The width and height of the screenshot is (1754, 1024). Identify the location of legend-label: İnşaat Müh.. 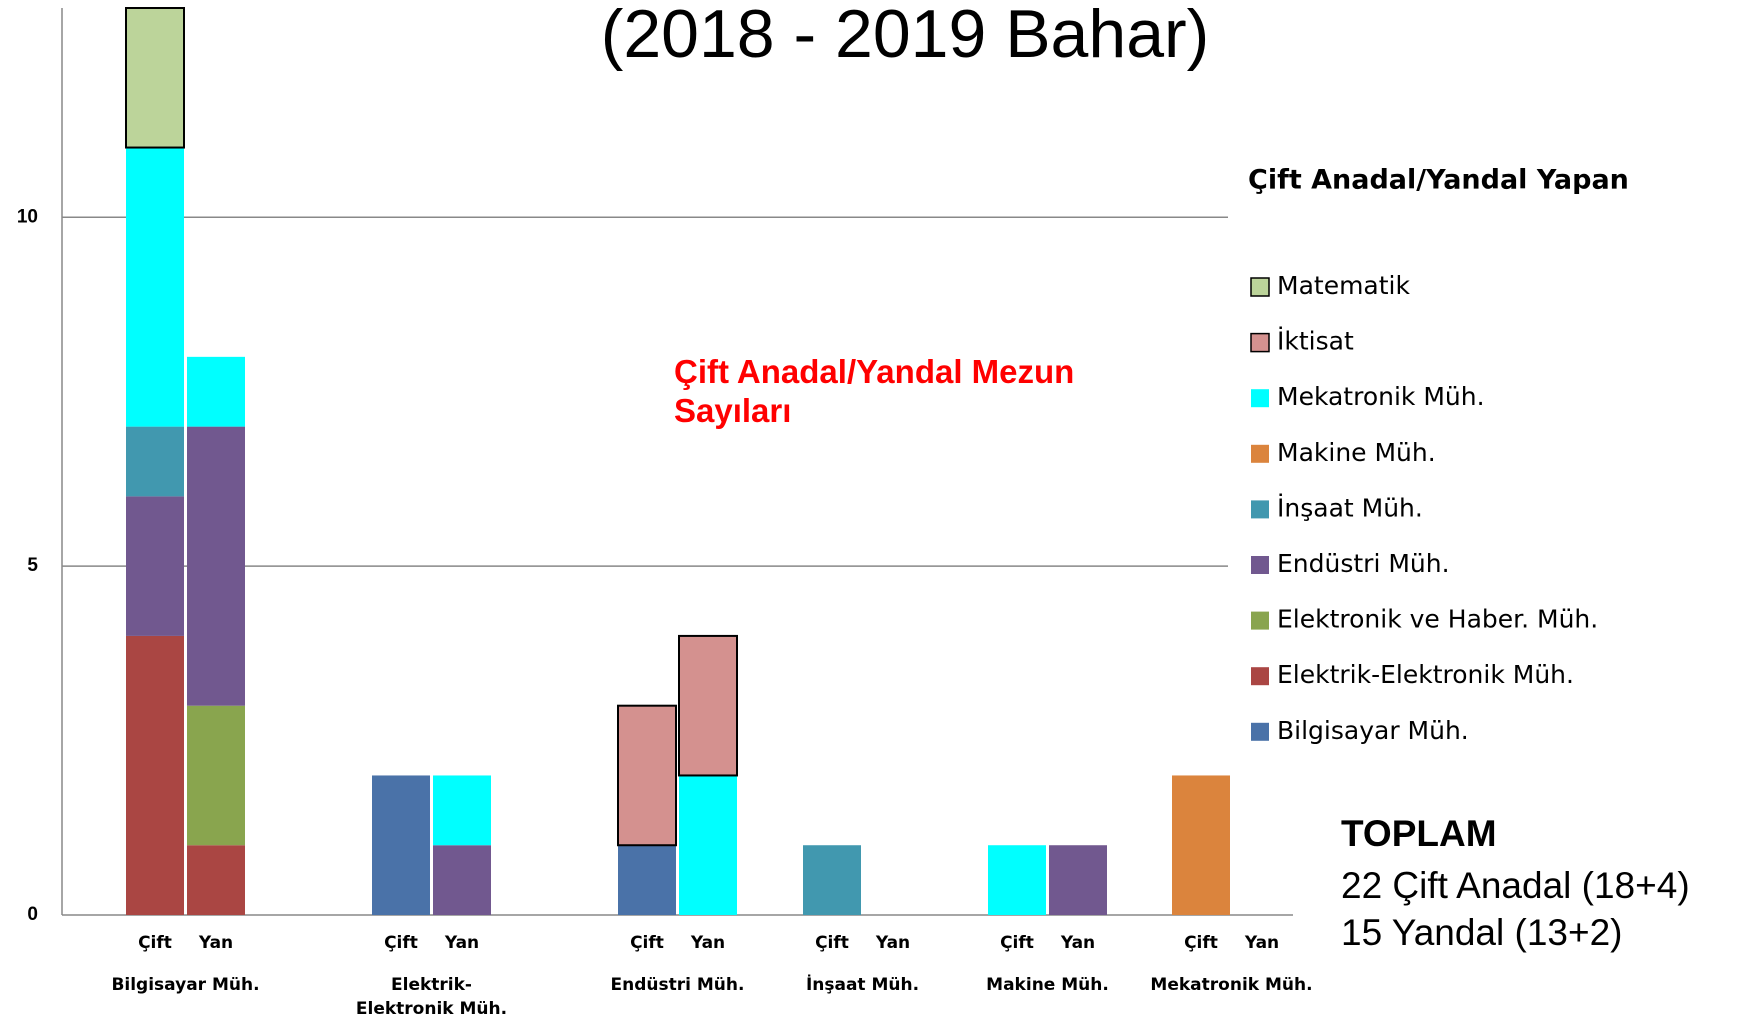
(1350, 507).